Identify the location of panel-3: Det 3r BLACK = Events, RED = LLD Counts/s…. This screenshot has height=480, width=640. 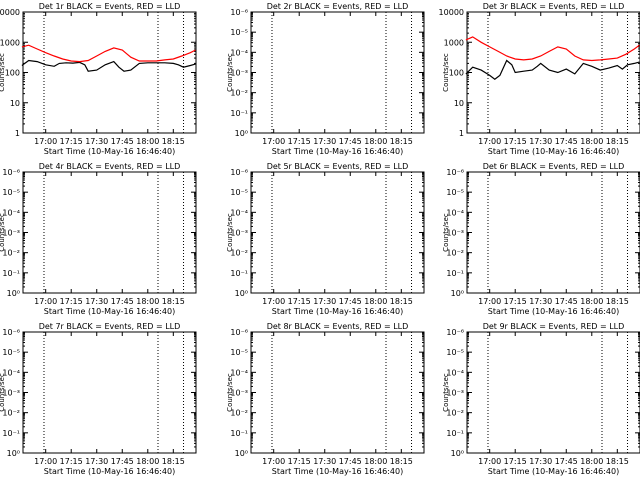
(539, 79).